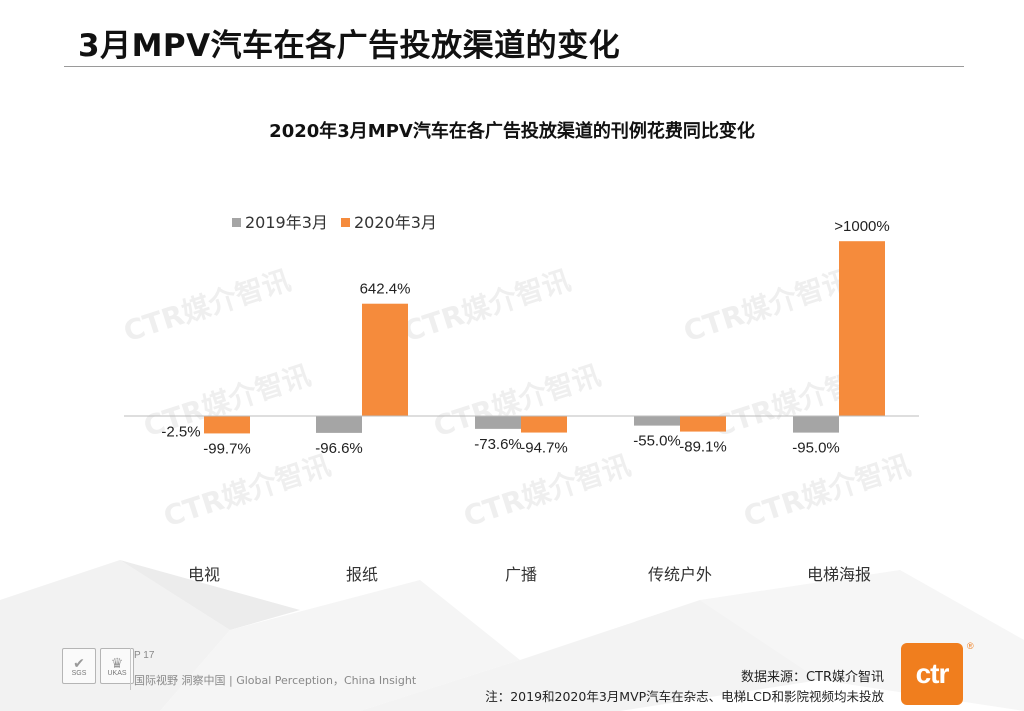 The height and width of the screenshot is (711, 1024). I want to click on value-label-1-2: -96.6%, so click(339, 448).